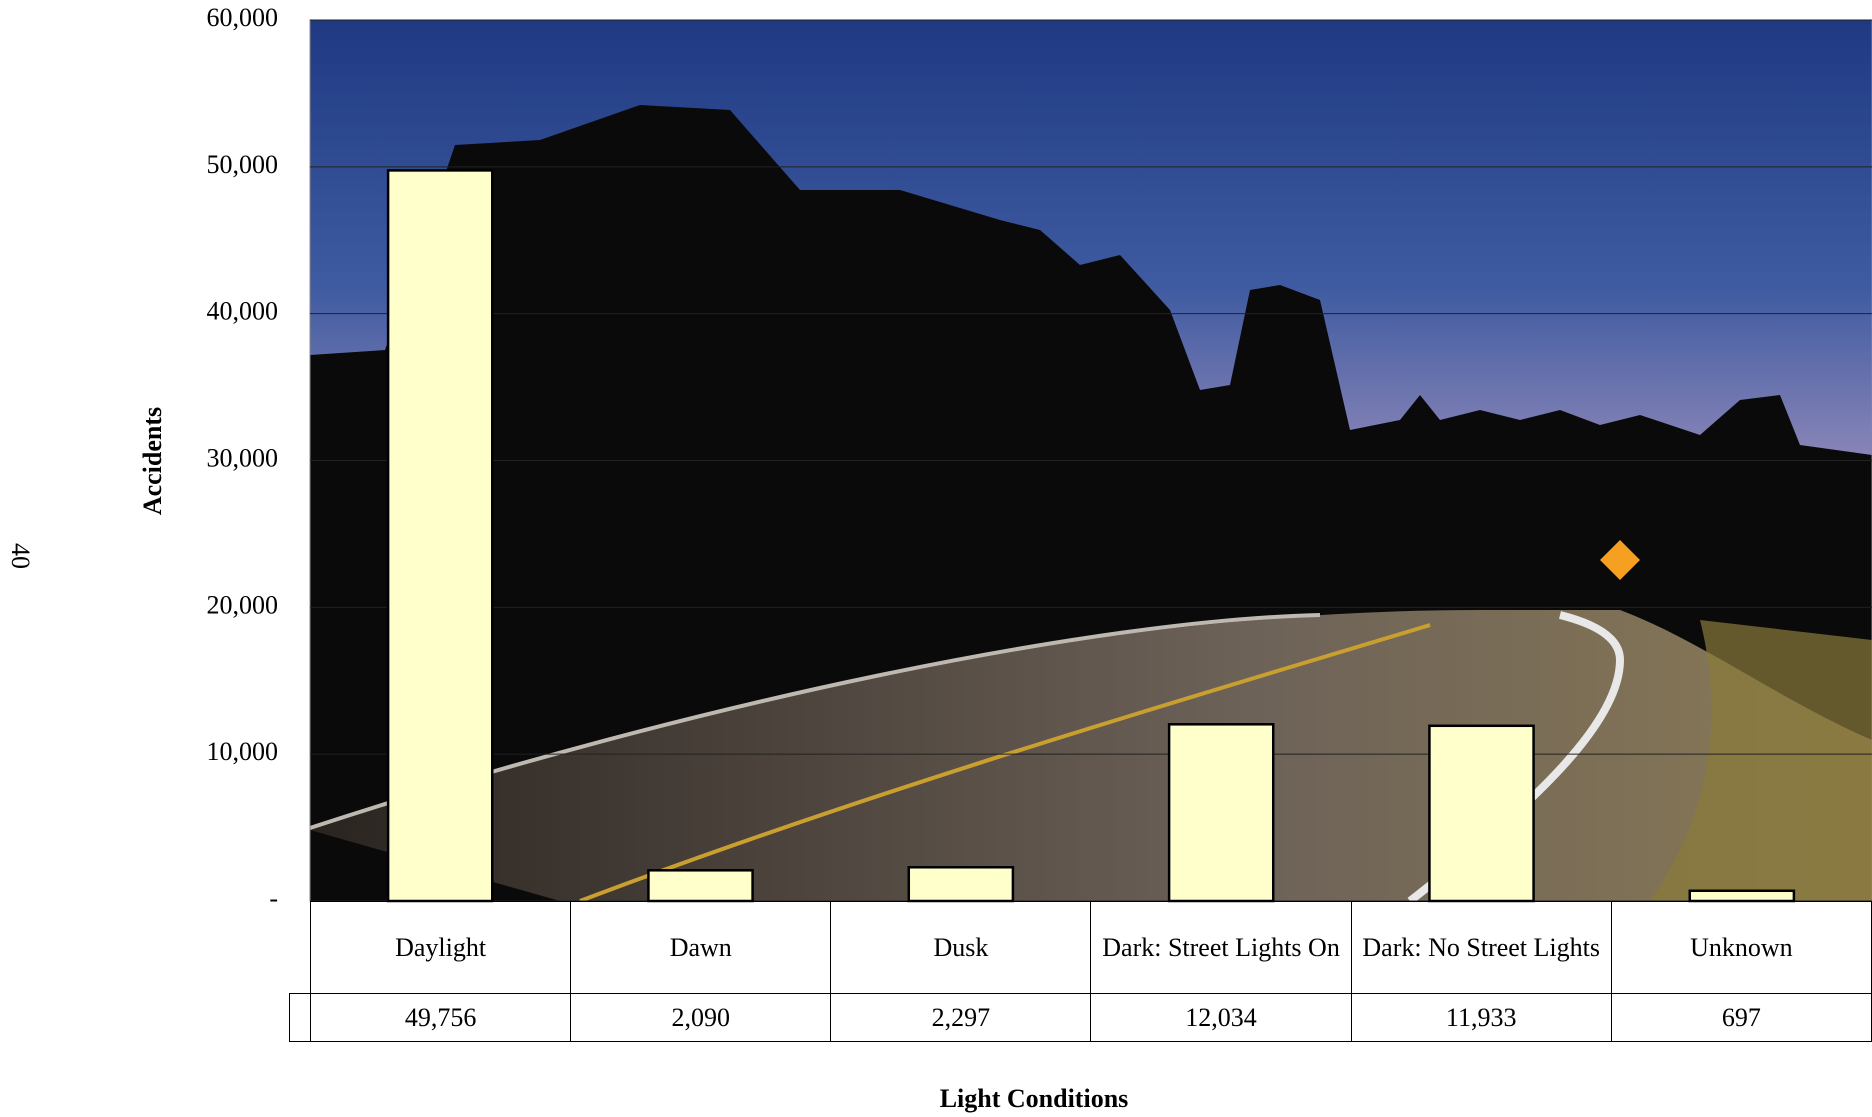  What do you see at coordinates (961, 1017) in the screenshot?
I see `value-cell: 2,297` at bounding box center [961, 1017].